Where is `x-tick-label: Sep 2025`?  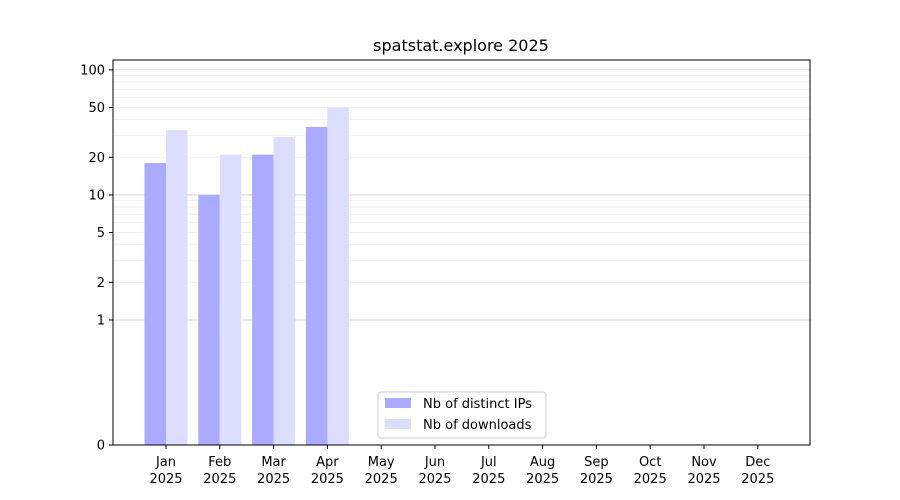 x-tick-label: Sep 2025 is located at coordinates (596, 471).